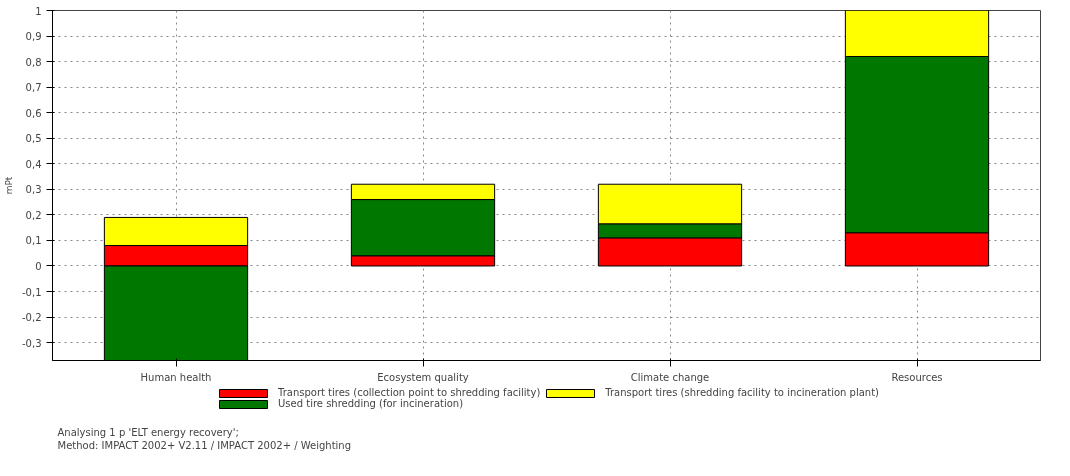  What do you see at coordinates (38, 266) in the screenshot?
I see `y-tick-label: 0` at bounding box center [38, 266].